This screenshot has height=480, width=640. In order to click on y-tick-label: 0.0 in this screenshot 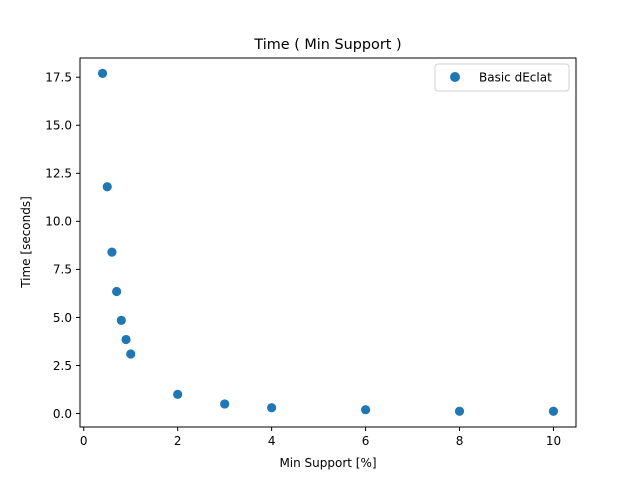, I will do `click(62, 414)`.